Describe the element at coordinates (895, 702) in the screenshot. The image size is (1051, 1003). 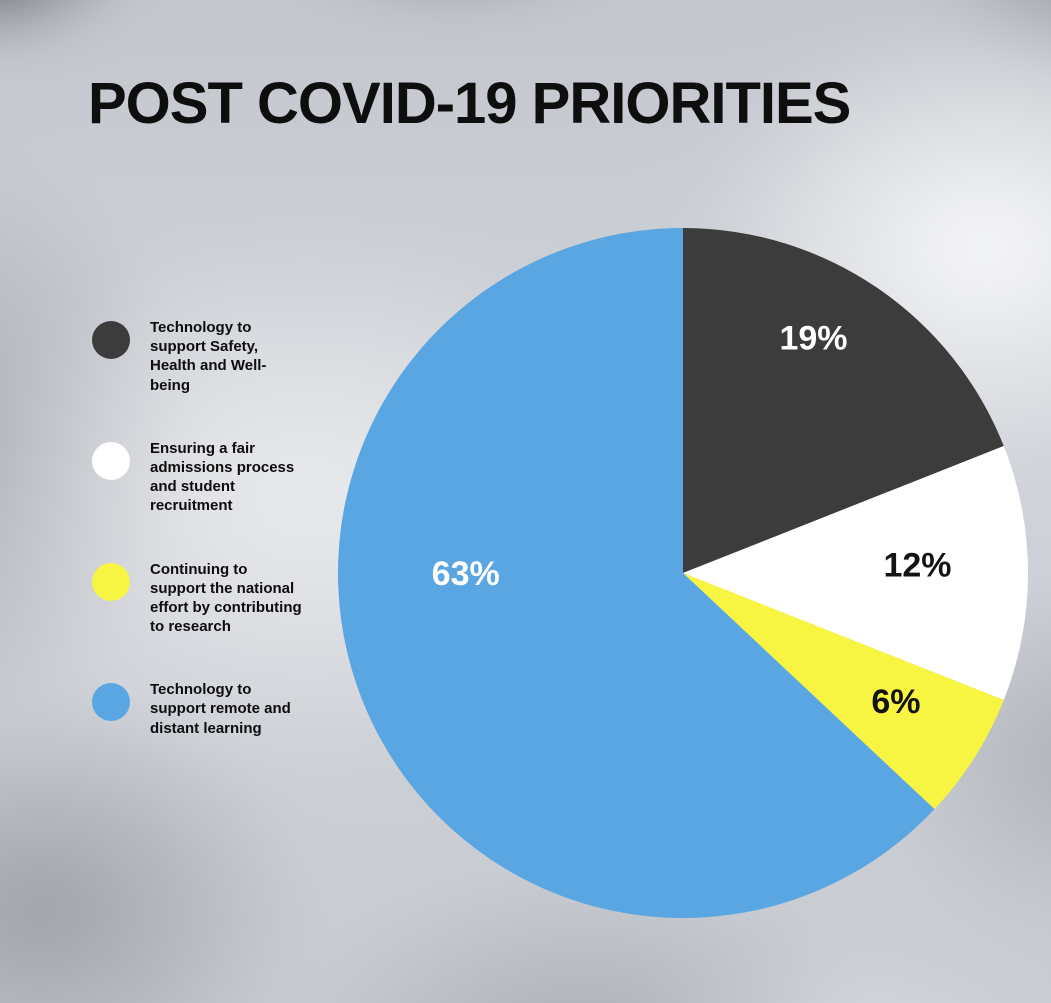
I see `pie-percent-label: 6%` at that location.